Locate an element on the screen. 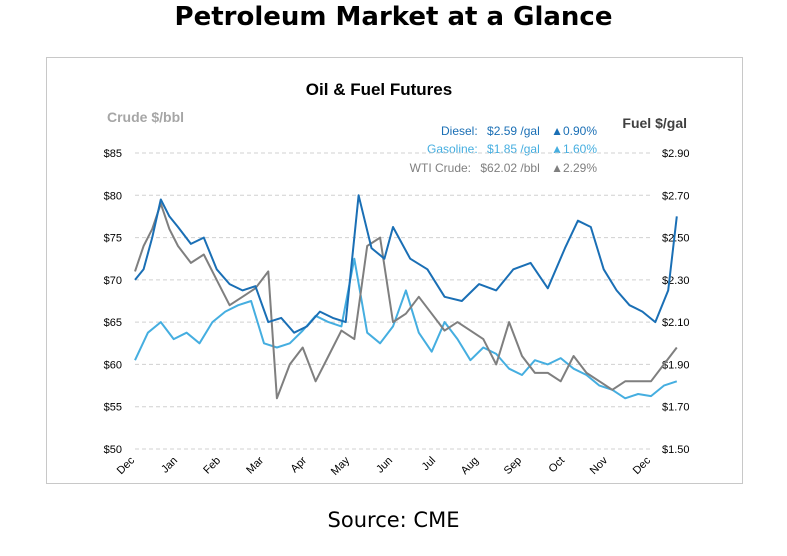 This screenshot has width=787, height=556. chart-title: Oil & Fuel Futures is located at coordinates (379, 89).